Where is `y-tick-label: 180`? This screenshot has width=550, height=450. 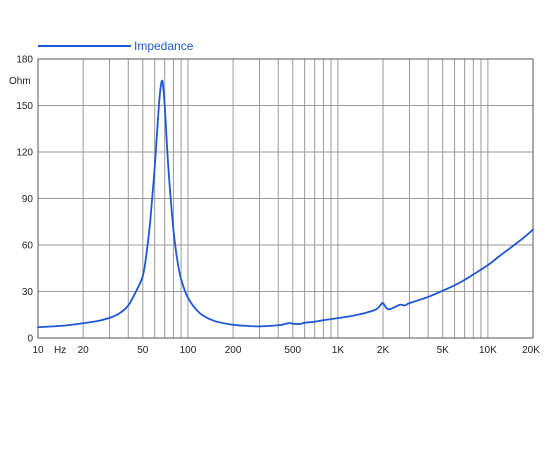 y-tick-label: 180 is located at coordinates (24, 60).